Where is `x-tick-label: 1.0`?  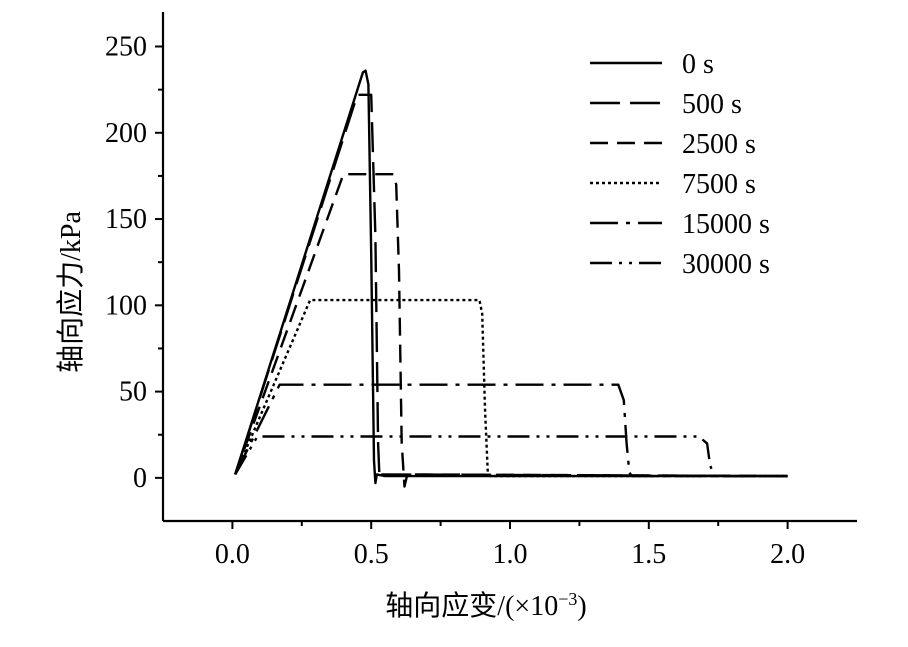
x-tick-label: 1.0 is located at coordinates (510, 554).